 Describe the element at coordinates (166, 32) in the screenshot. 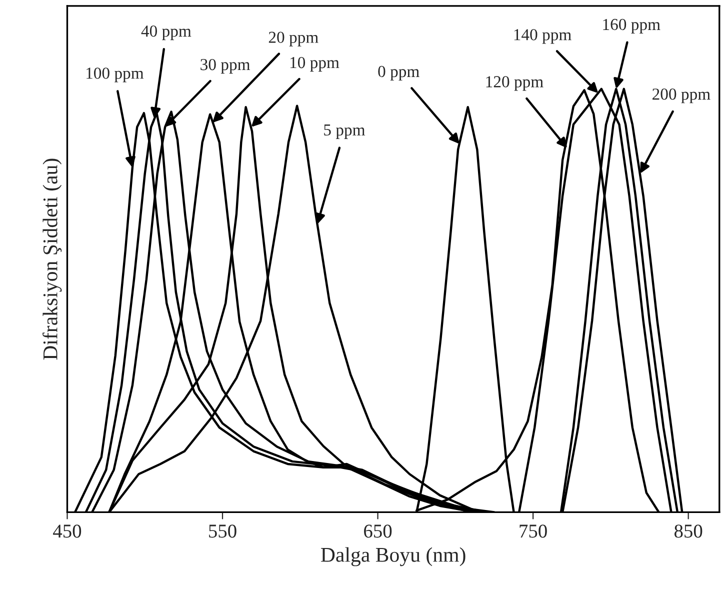

I see `annotation: 40 ppm` at that location.